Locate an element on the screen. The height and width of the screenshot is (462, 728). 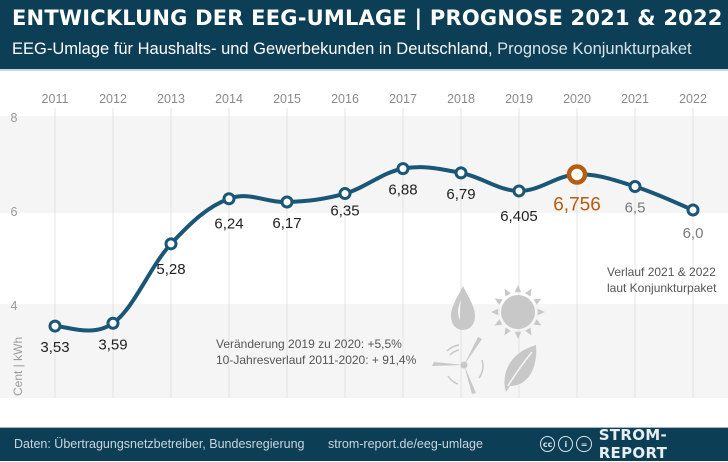
x-tick-2020: 2020 is located at coordinates (577, 99).